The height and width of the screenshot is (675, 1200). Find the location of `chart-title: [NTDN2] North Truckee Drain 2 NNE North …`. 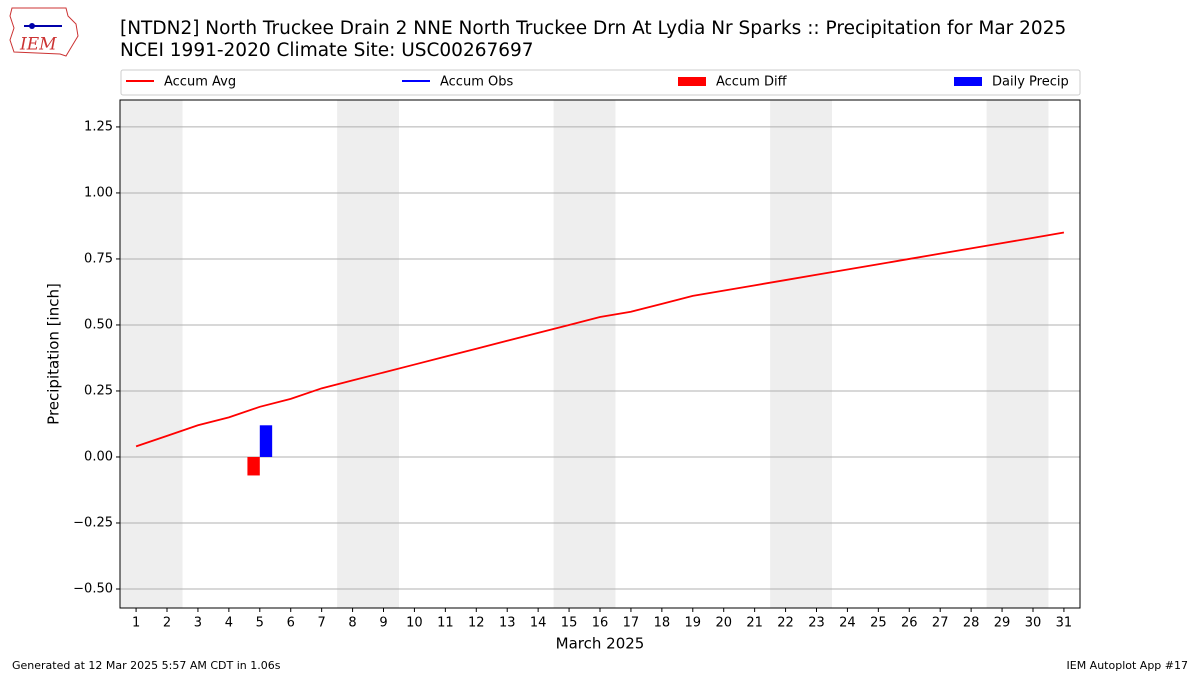

chart-title: [NTDN2] North Truckee Drain 2 NNE North … is located at coordinates (593, 28).